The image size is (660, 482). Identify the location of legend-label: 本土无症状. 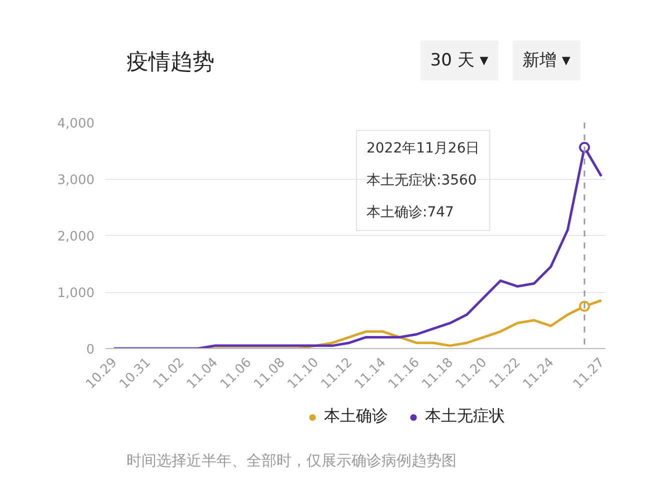
(465, 416).